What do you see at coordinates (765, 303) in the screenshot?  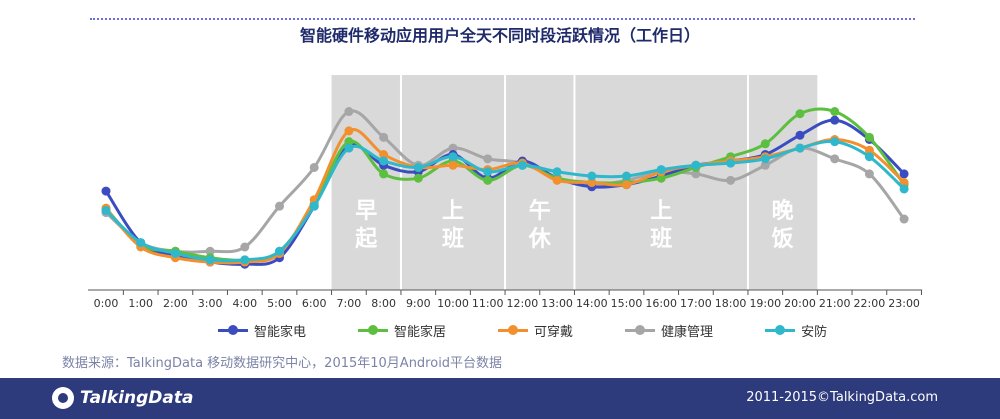 I see `x-tick-label: 19:00` at bounding box center [765, 303].